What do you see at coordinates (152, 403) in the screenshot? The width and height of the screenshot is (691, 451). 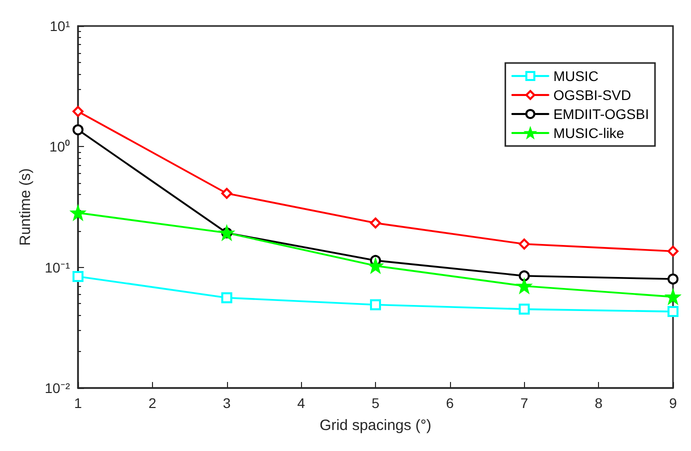 I see `x-tick-label: 2` at bounding box center [152, 403].